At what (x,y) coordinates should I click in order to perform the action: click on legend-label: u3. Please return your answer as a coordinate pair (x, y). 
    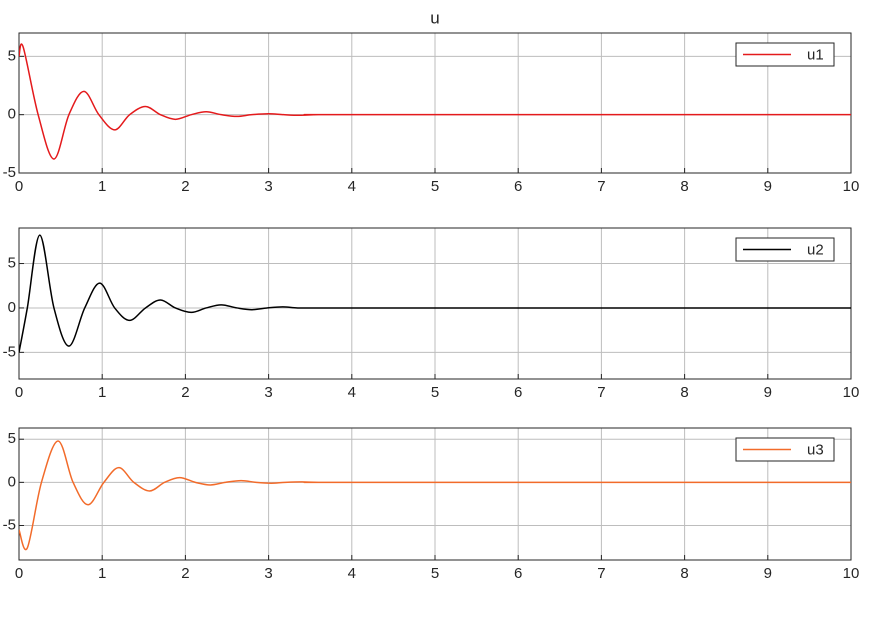
    Looking at the image, I should click on (815, 449).